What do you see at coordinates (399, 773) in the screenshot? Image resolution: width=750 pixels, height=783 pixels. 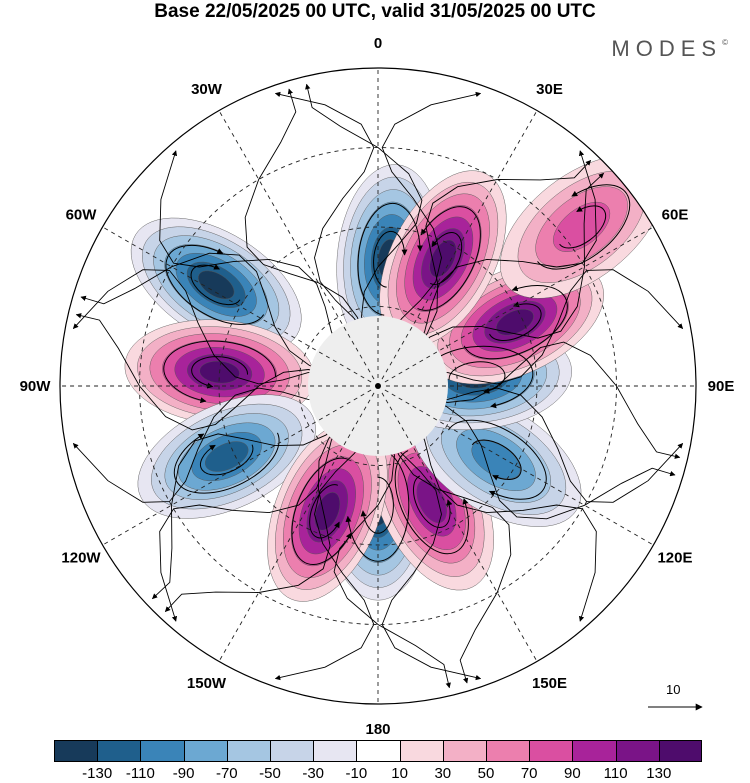 I see `colorbar-tick-label: 10` at bounding box center [399, 773].